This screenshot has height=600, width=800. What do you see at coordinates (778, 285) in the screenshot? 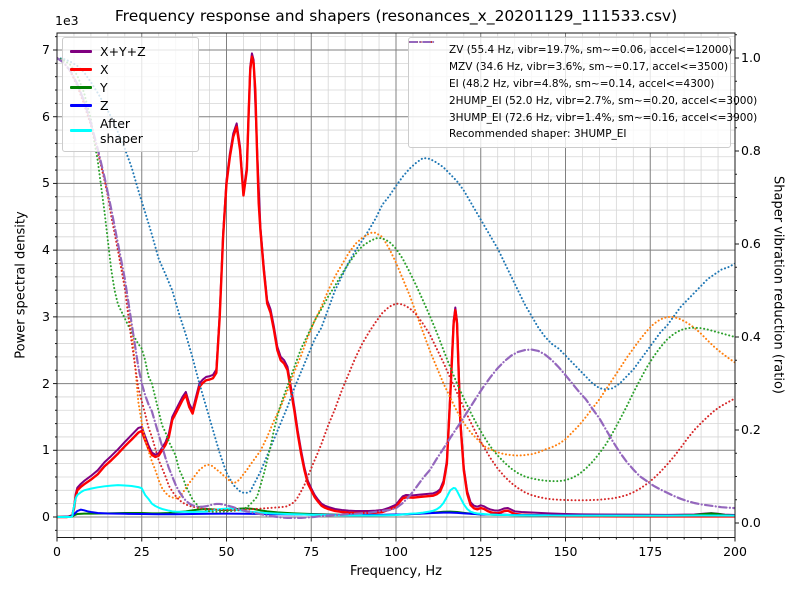
I see `y-axis-label-right: Shaper vibration reduction (ratio)` at bounding box center [778, 285].